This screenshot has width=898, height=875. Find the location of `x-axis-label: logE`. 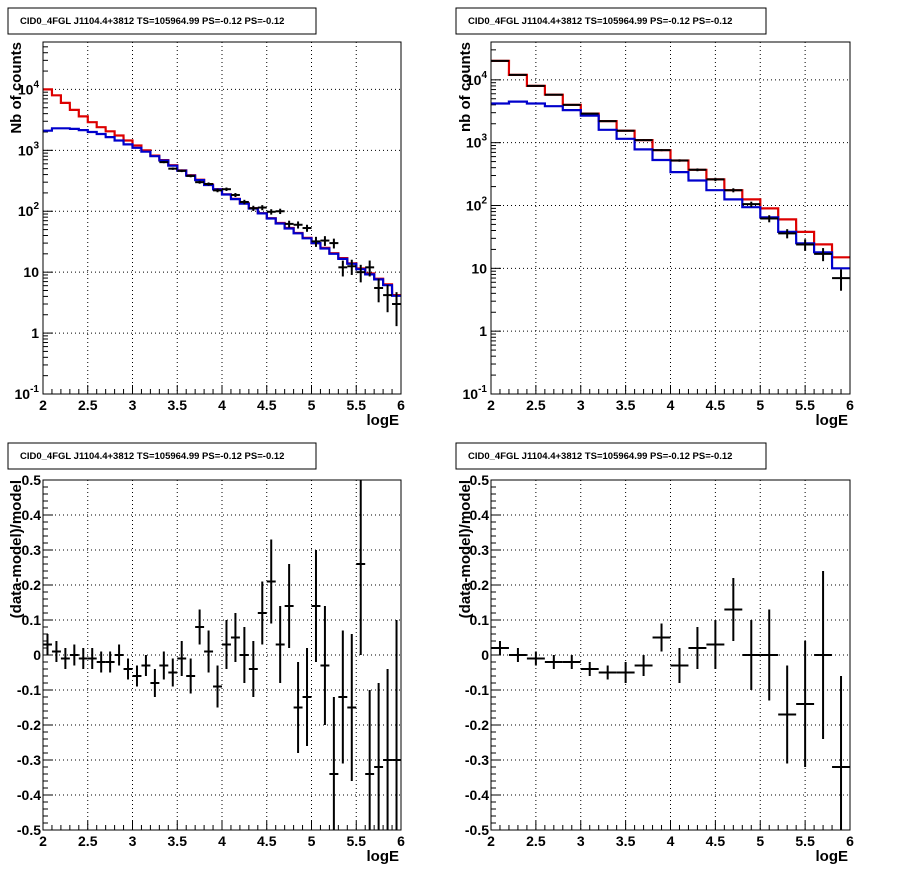

x-axis-label: logE is located at coordinates (383, 420).